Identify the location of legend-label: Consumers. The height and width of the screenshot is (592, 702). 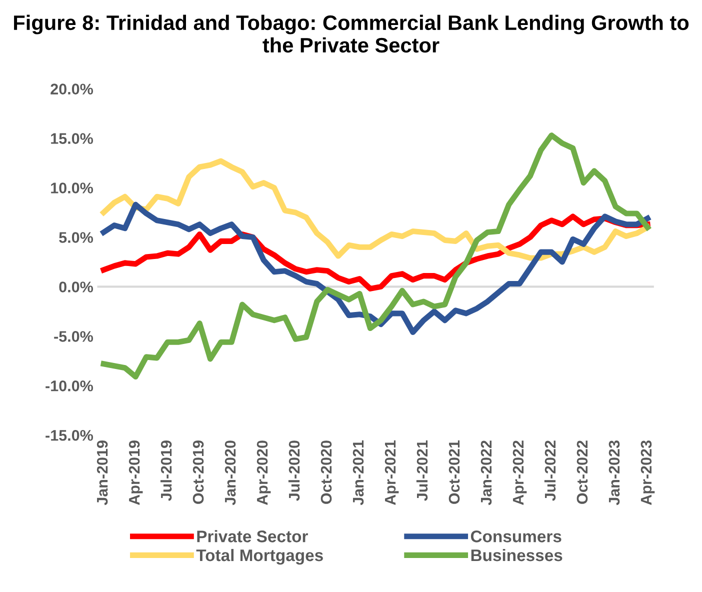
(516, 536).